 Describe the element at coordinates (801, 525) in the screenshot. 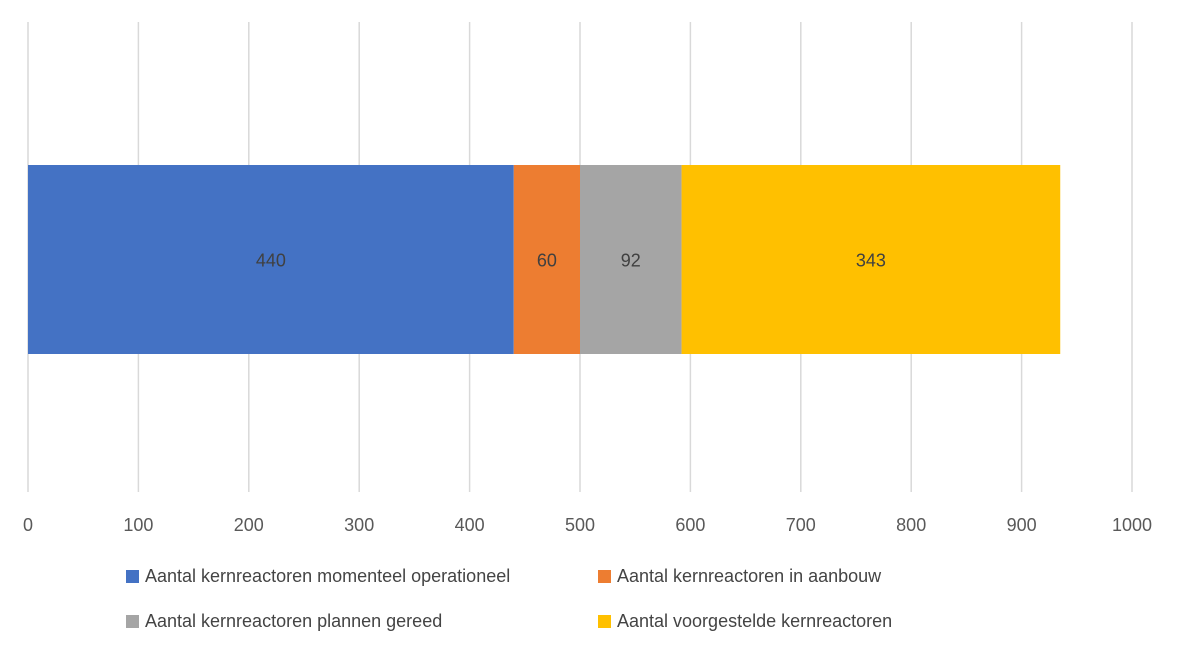

I see `x-tick-label: 700` at that location.